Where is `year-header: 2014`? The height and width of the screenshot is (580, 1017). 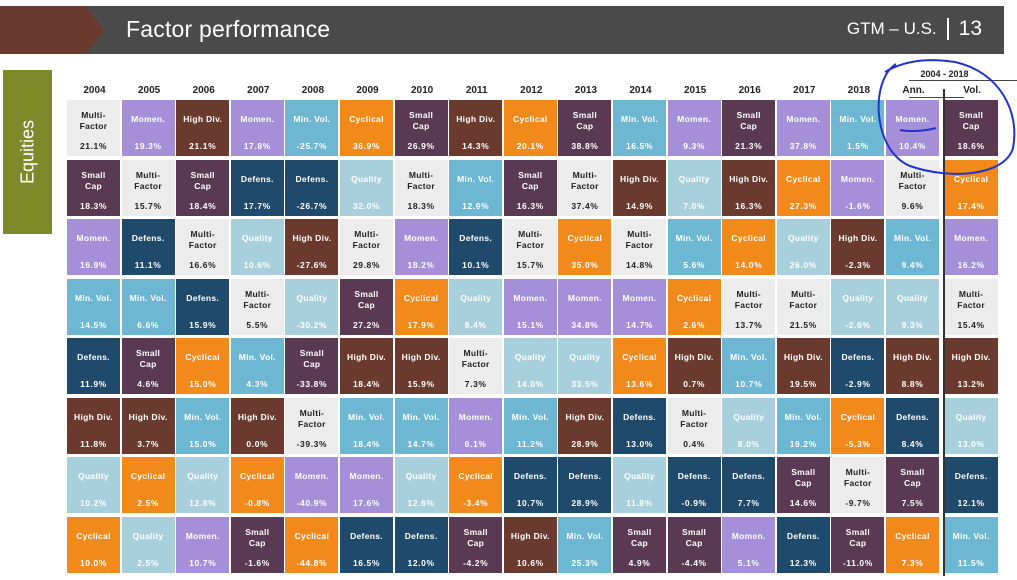
year-header: 2014 is located at coordinates (640, 90).